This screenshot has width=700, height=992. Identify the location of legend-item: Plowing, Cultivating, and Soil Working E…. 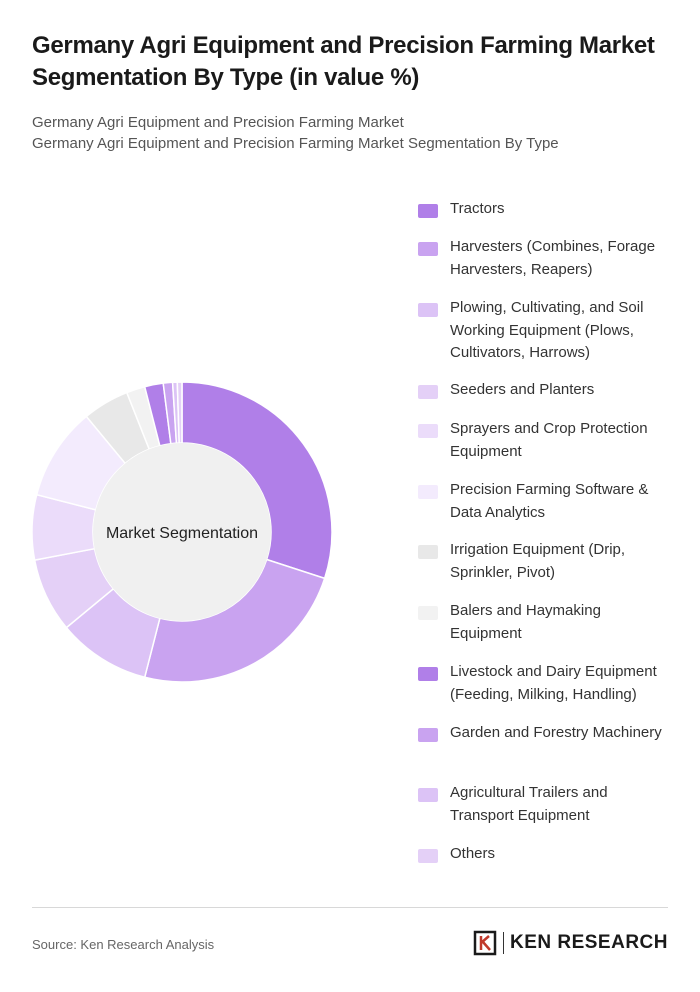
(548, 331).